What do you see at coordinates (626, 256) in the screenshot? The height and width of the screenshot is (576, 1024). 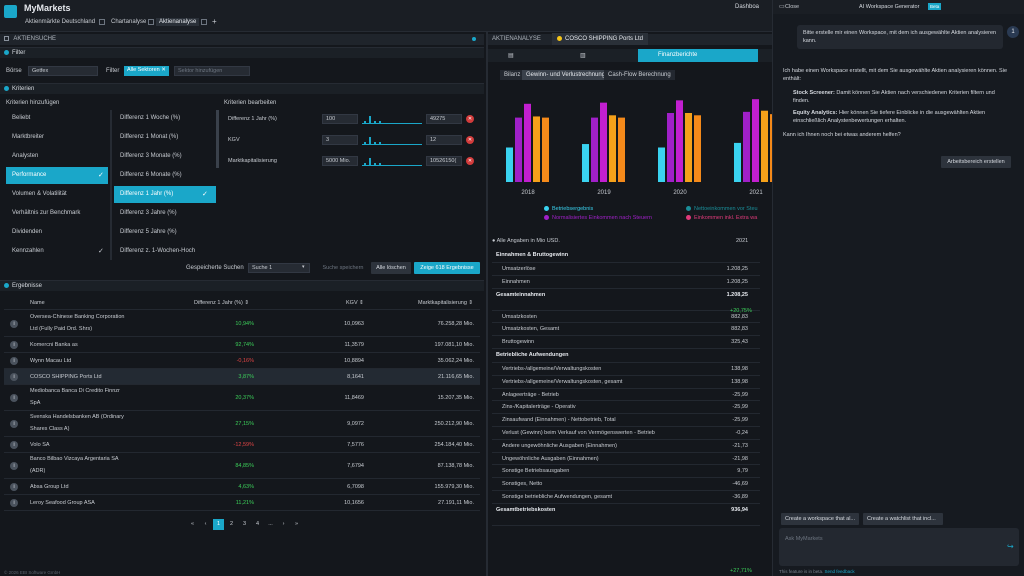 I see `financial-row: Einnahmen & Bruttogewinn` at bounding box center [626, 256].